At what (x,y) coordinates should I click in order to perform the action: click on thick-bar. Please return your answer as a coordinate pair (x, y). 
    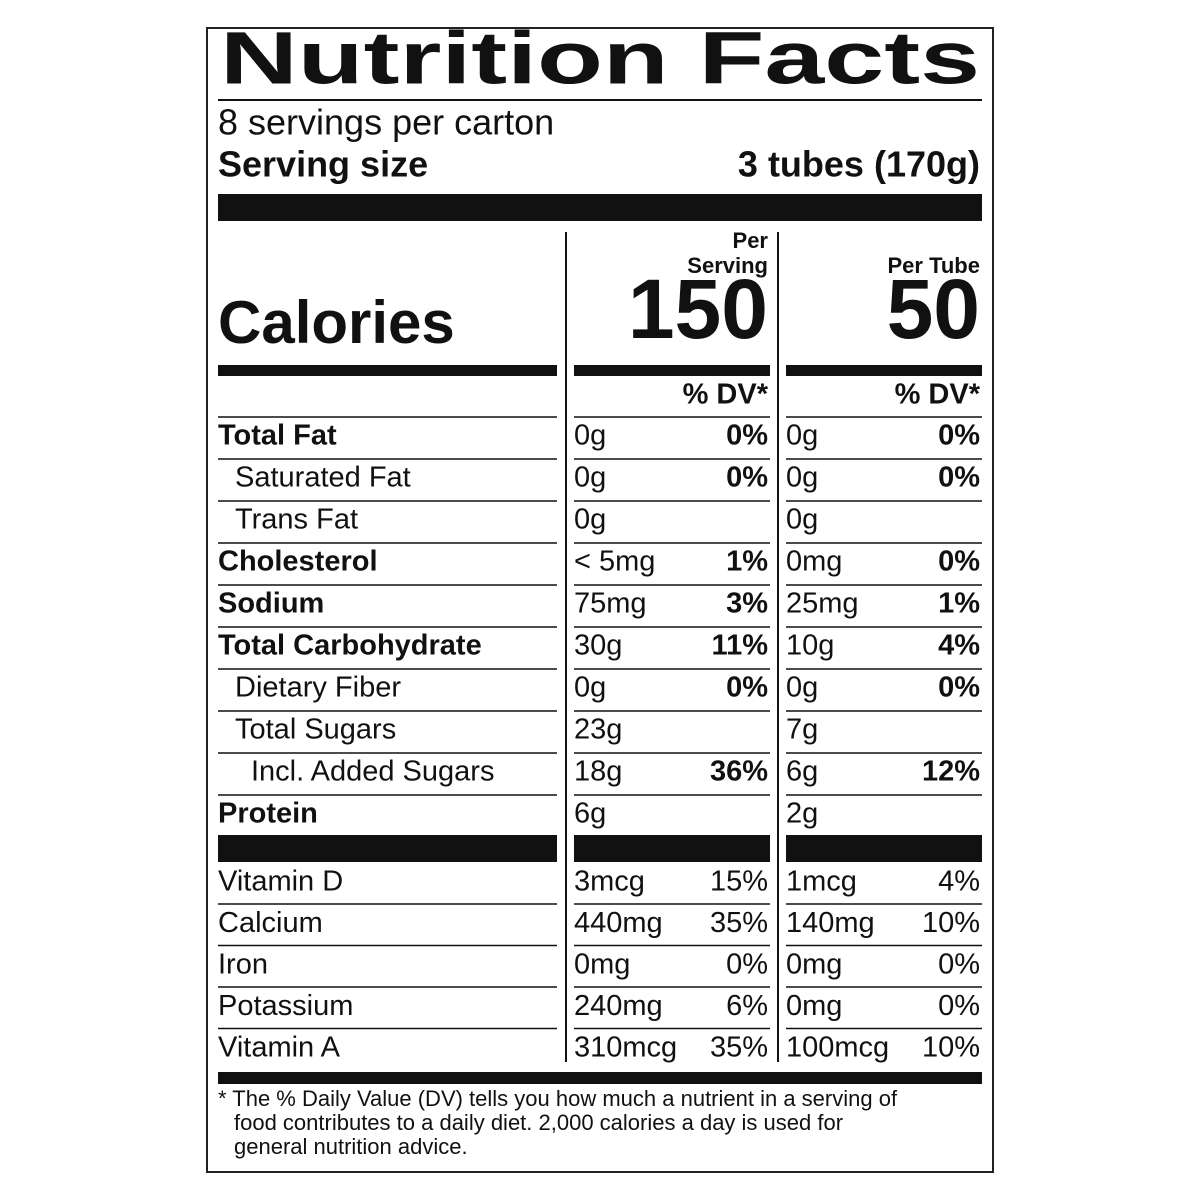
    Looking at the image, I should click on (600, 207).